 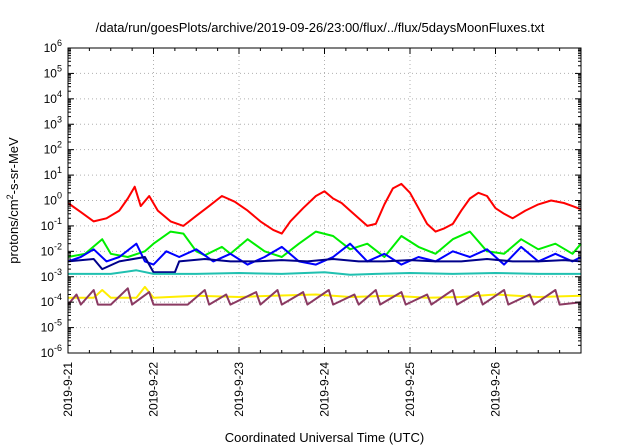 I want to click on y-tick-label: 10⁻², so click(x=51, y=249).